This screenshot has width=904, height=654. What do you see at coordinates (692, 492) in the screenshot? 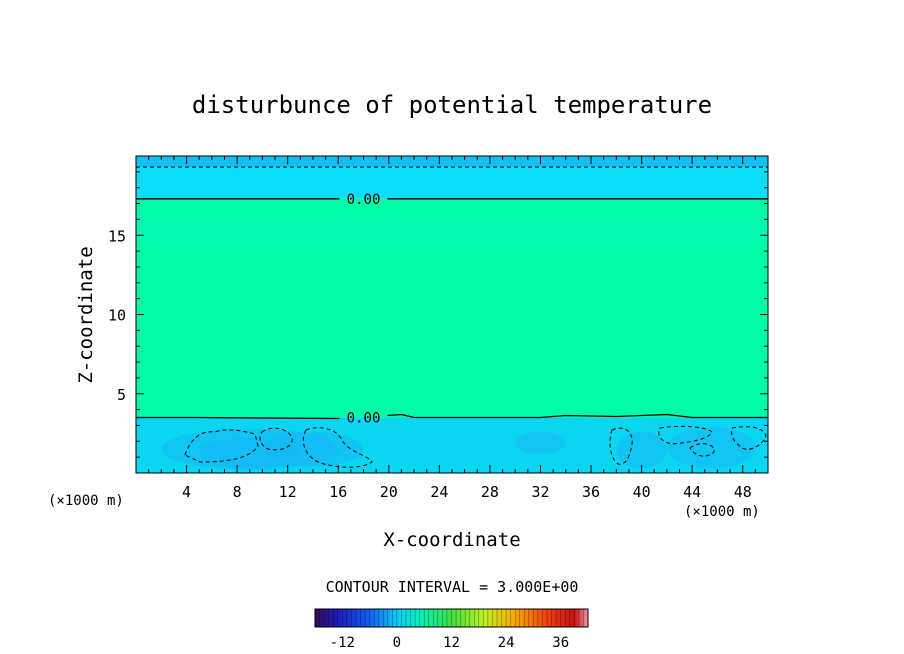
I see `x-tick-label: 44` at bounding box center [692, 492].